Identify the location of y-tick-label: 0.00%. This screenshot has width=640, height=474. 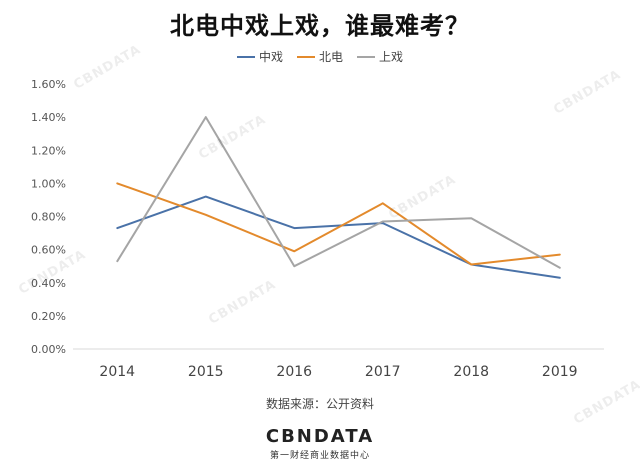
(48, 349).